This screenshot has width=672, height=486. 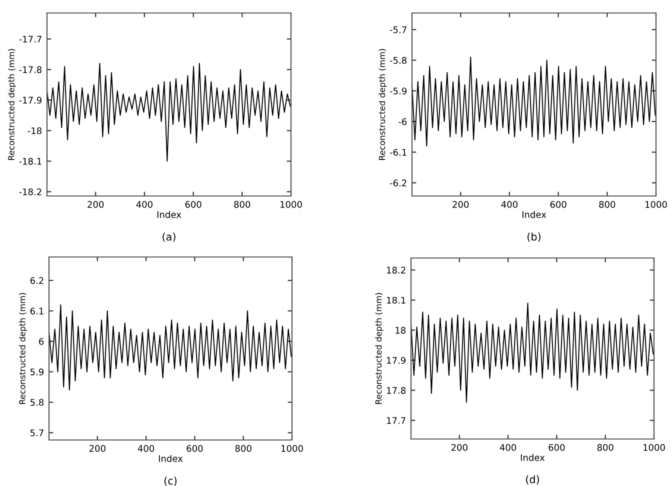 I want to click on y-tick-label: 6.1, so click(x=37, y=311).